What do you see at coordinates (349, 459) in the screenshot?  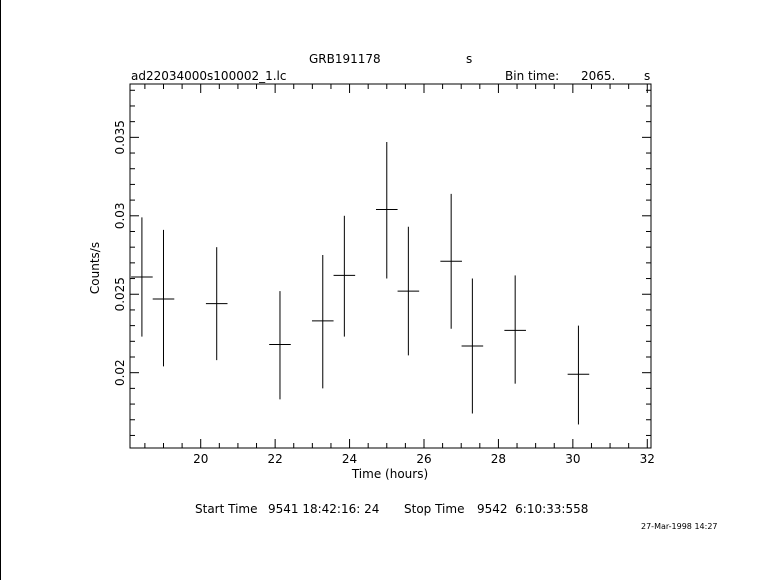 I see `x-tick-label: 24` at bounding box center [349, 459].